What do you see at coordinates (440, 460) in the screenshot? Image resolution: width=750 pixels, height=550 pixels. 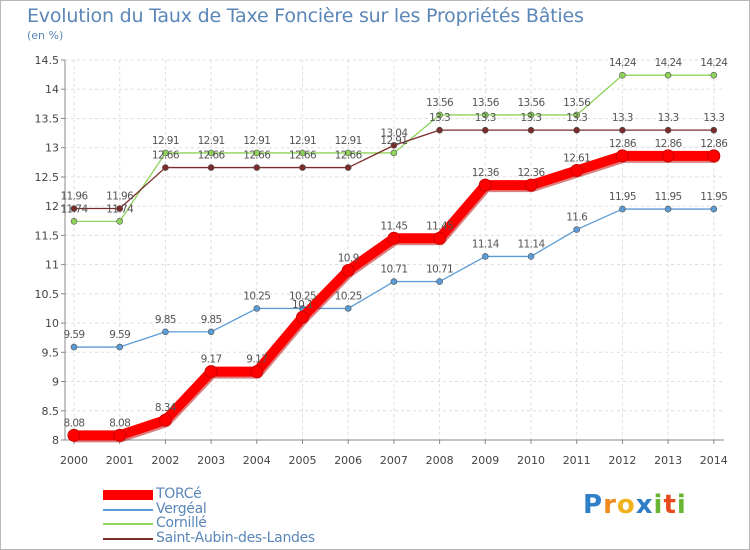 I see `x-tick-label: 2008` at bounding box center [440, 460].